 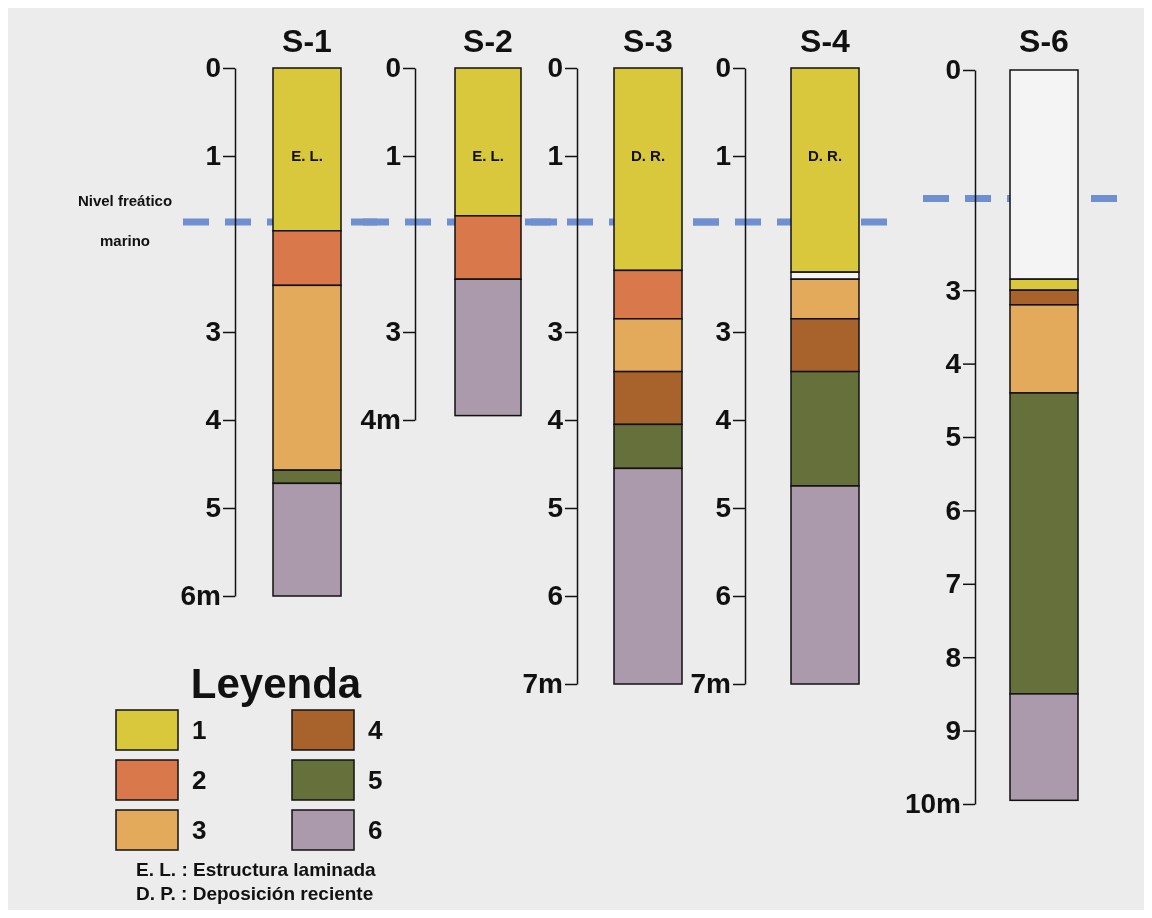 What do you see at coordinates (125, 220) in the screenshot?
I see `text: Nivel freático marino` at bounding box center [125, 220].